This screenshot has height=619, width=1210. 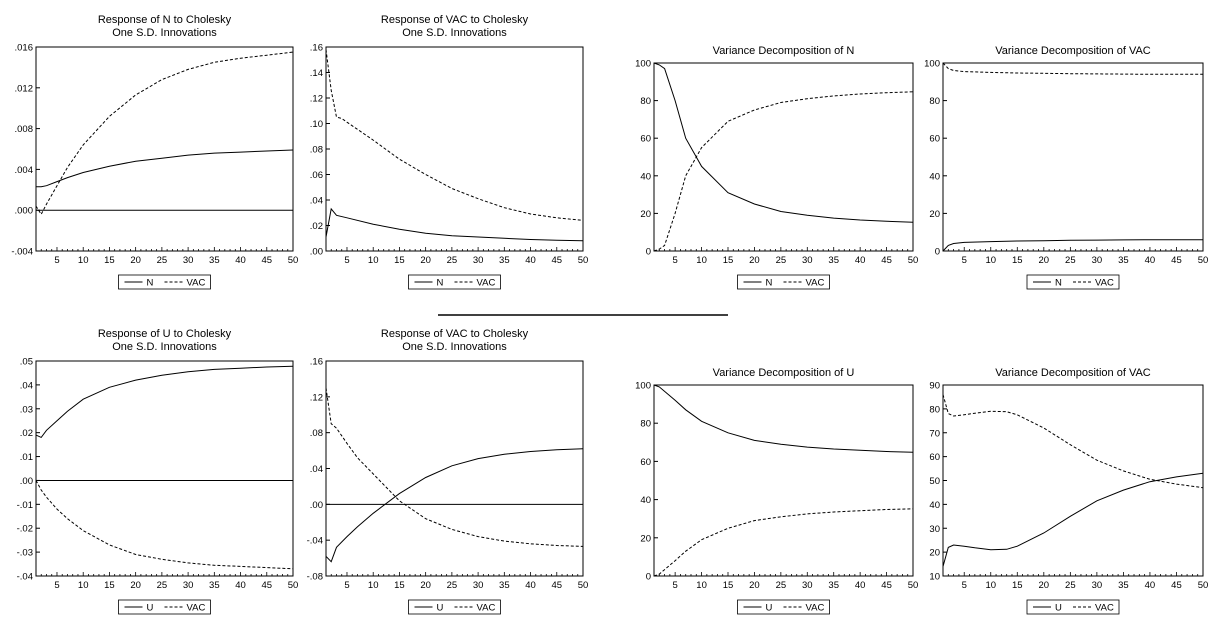 I want to click on y-tick-label: 40, so click(x=645, y=176).